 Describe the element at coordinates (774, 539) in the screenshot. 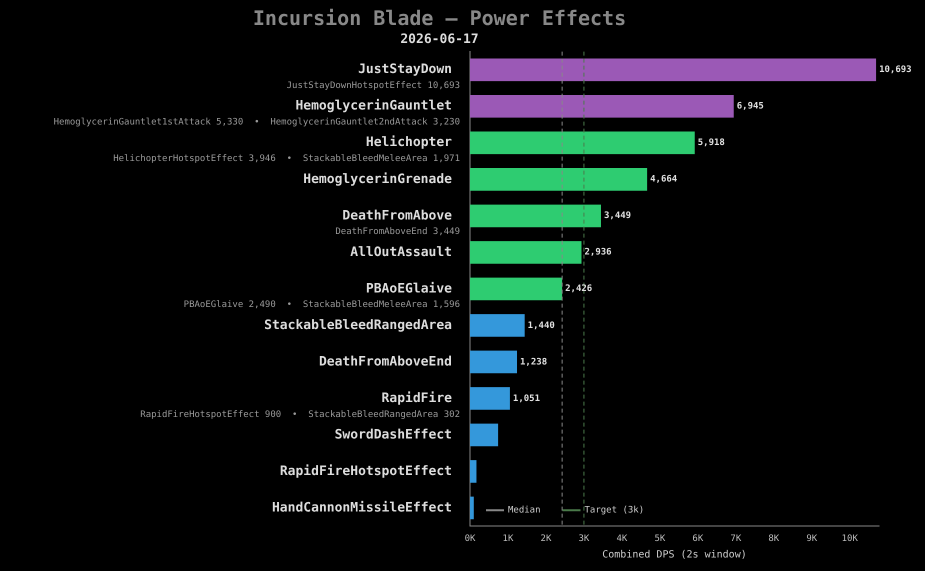

I see `x-tick-label: 8K` at that location.